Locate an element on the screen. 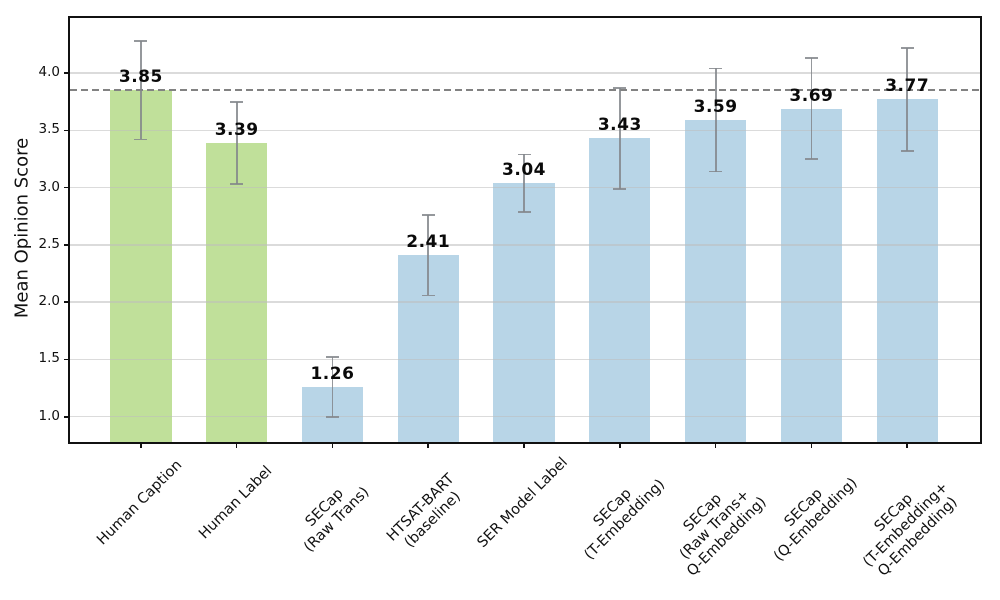 The image size is (1000, 600). bar-value-label: 3.69 is located at coordinates (811, 95).